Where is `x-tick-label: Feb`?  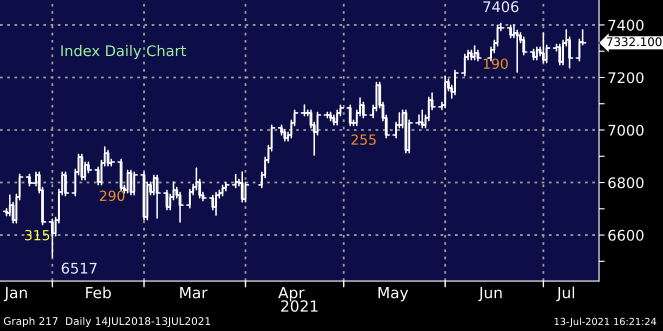
x-tick-label: Feb is located at coordinates (98, 292).